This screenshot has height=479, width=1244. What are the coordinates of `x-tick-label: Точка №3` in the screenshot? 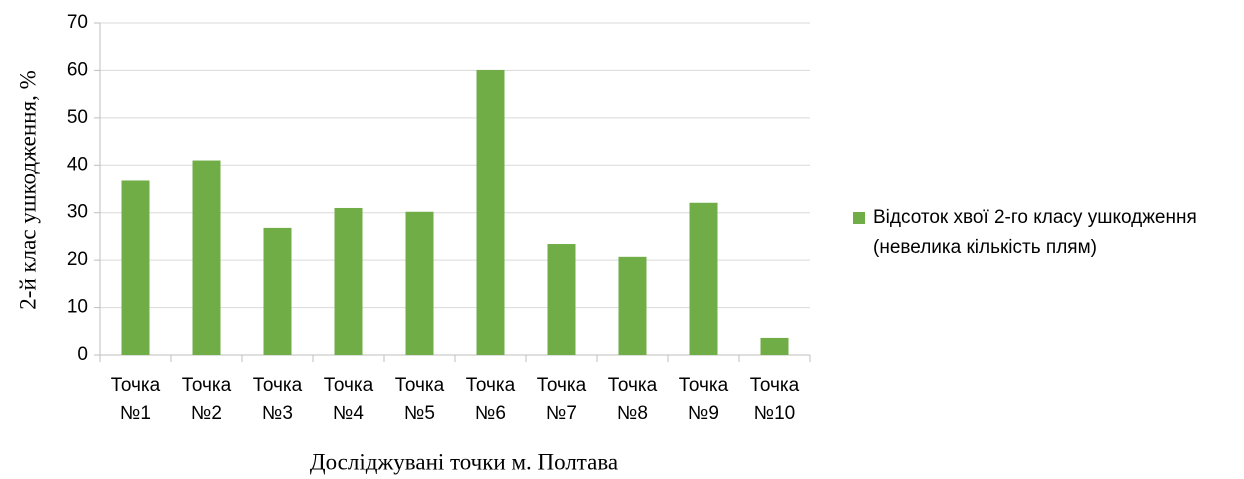 It's located at (277, 399).